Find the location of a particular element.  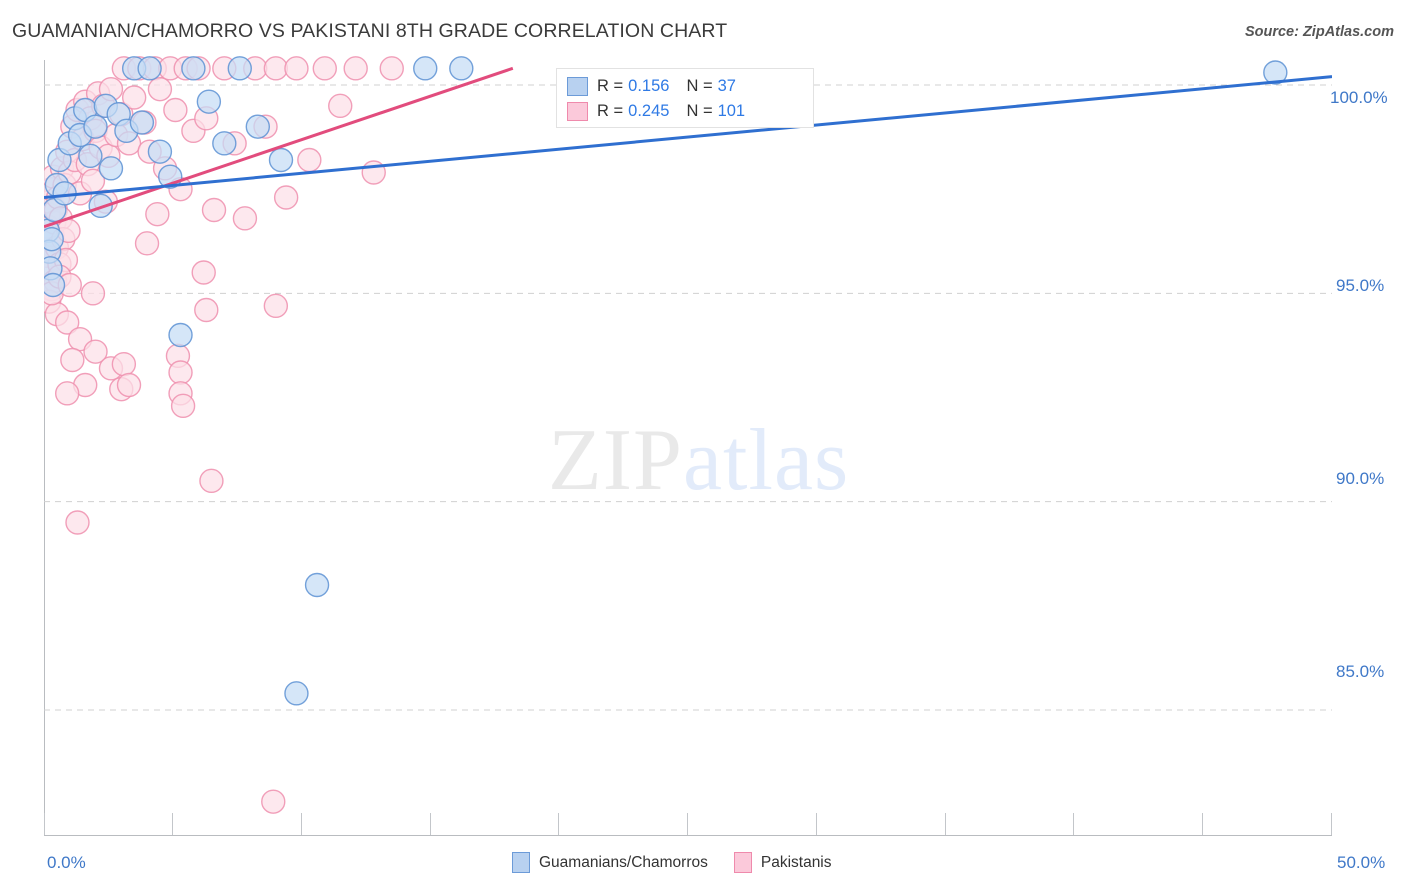

r-value-pink: 0.245 is located at coordinates (649, 111).